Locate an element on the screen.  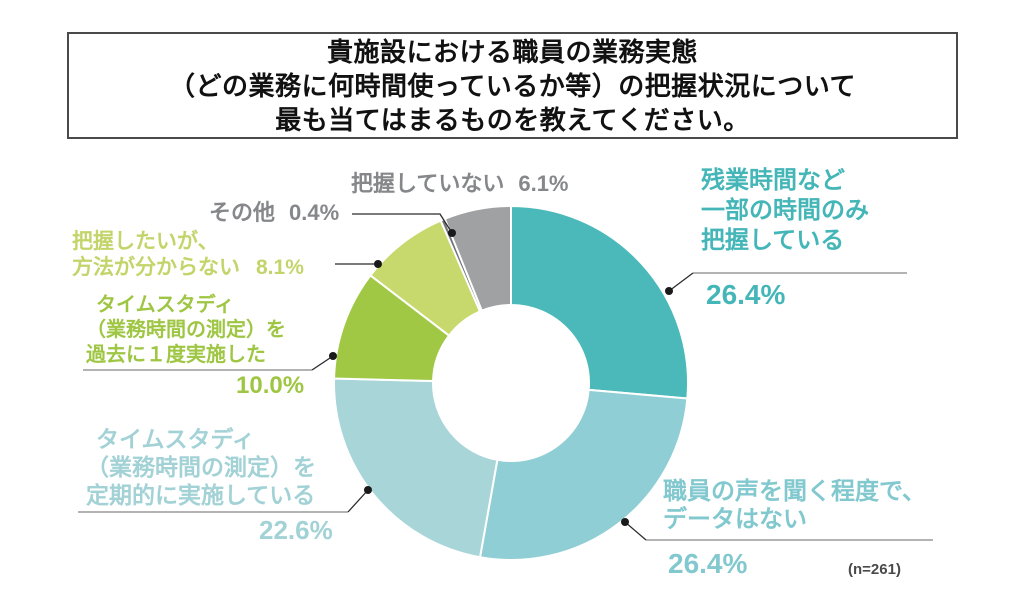
leader-kako is located at coordinates (322, 363).